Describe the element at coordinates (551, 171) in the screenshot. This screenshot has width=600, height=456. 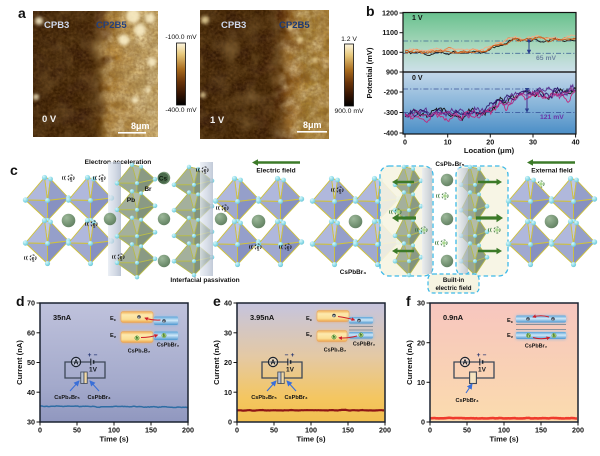
I see `svg-text: External field` at that location.